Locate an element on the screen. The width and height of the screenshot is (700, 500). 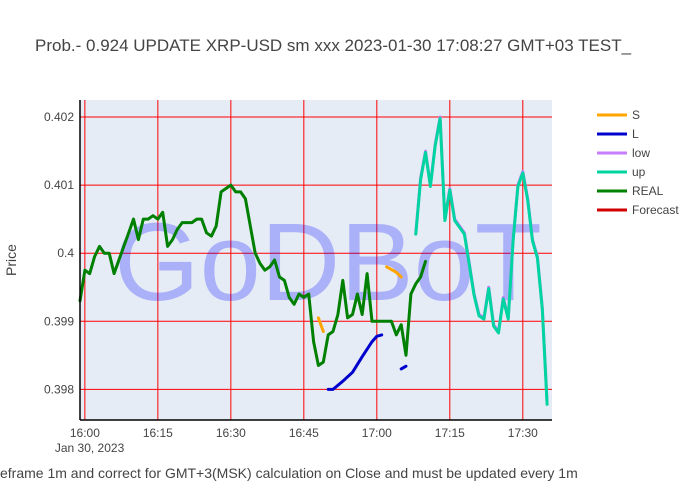
x-tick-label: 17:15 is located at coordinates (450, 433).